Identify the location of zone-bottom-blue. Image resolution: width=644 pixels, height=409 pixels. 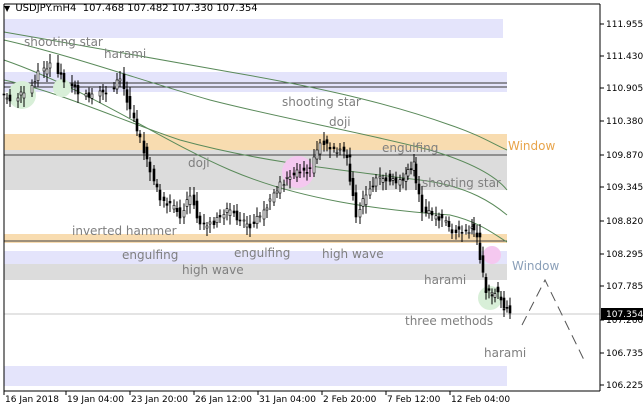
(255, 376).